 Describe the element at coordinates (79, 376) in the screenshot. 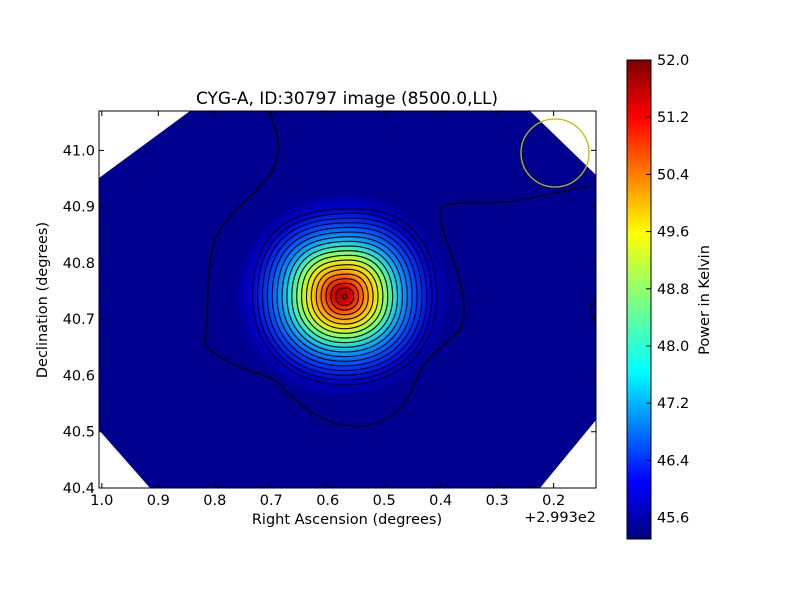

I see `y-tick-label: 40.6` at that location.